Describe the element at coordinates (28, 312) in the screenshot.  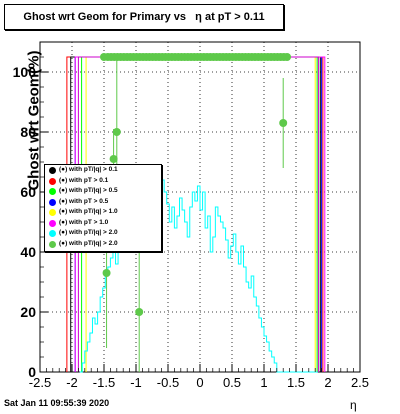
I see `y-tick-label: 20` at that location.